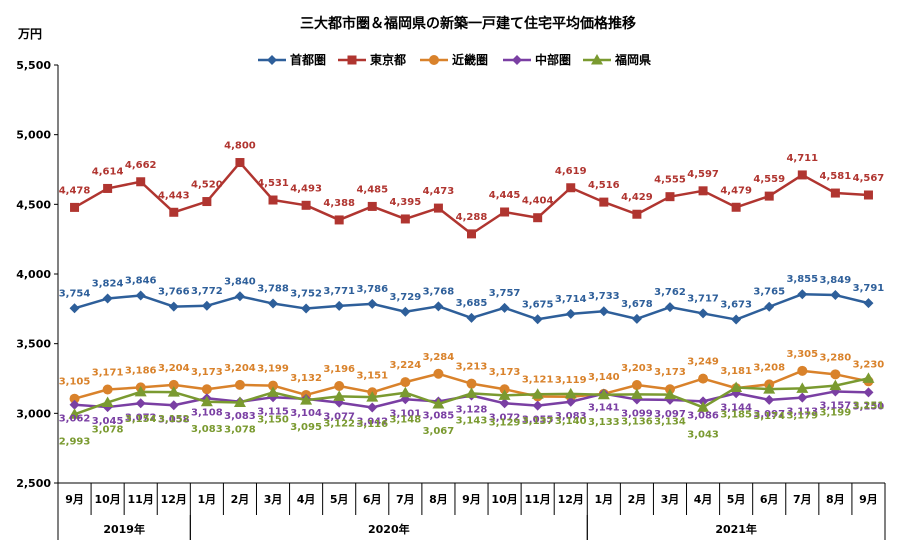 The height and width of the screenshot is (555, 910). Describe the element at coordinates (470, 59) in the screenshot. I see `legend-label: 近畿圏` at that location.